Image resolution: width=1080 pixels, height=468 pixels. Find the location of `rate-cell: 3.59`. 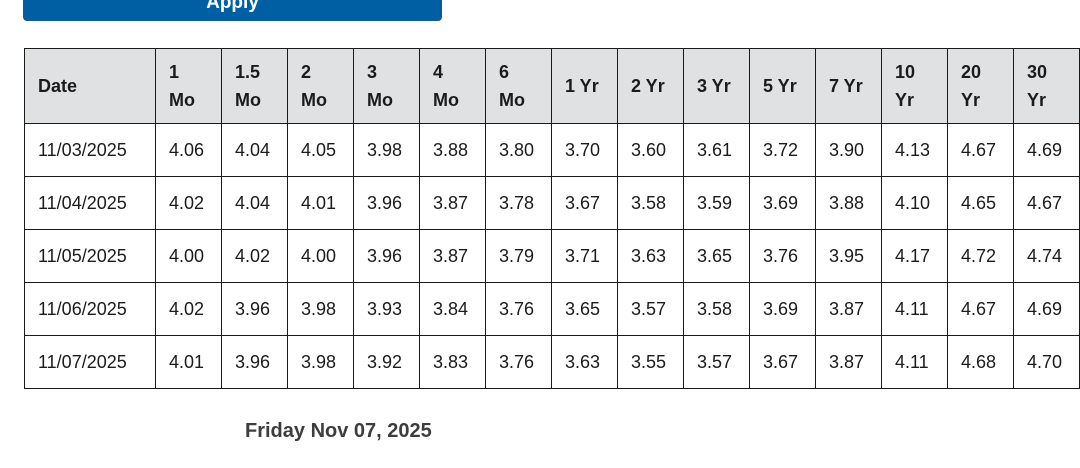

rate-cell: 3.59 is located at coordinates (716, 203).